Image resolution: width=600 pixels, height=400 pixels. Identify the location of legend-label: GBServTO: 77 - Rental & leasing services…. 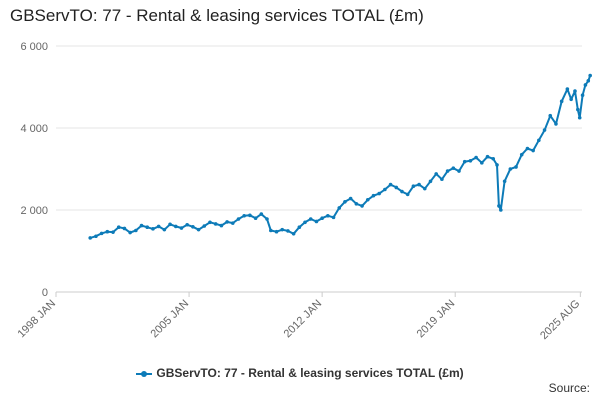
(310, 373).